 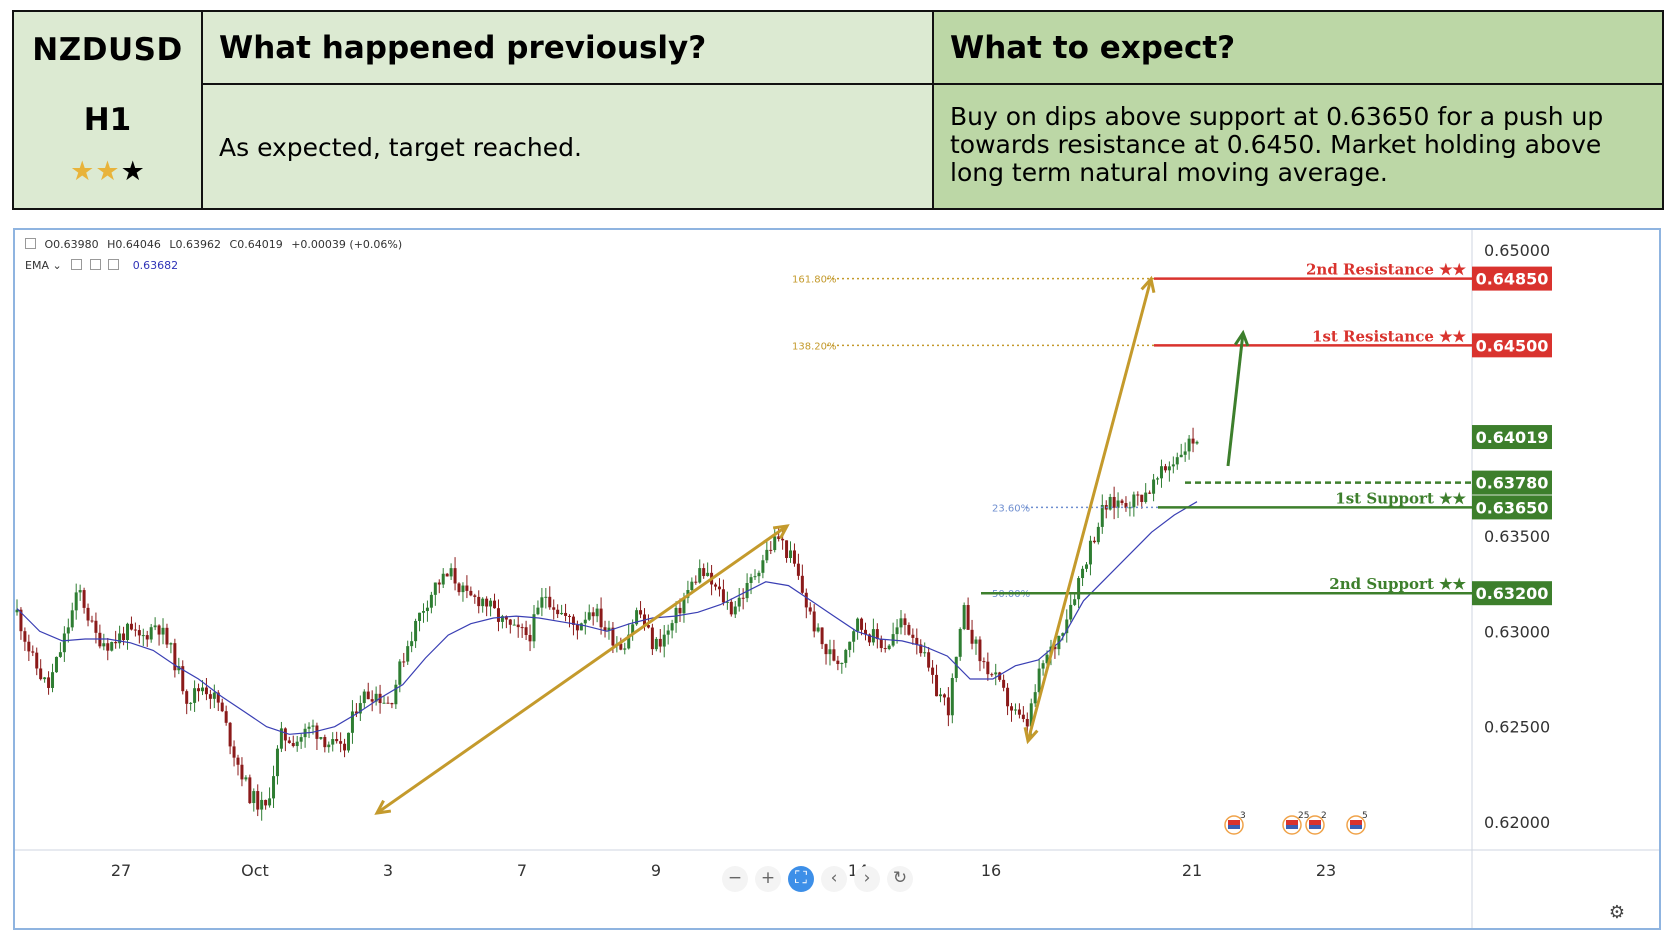 I want to click on event-count: 2, so click(x=1324, y=816).